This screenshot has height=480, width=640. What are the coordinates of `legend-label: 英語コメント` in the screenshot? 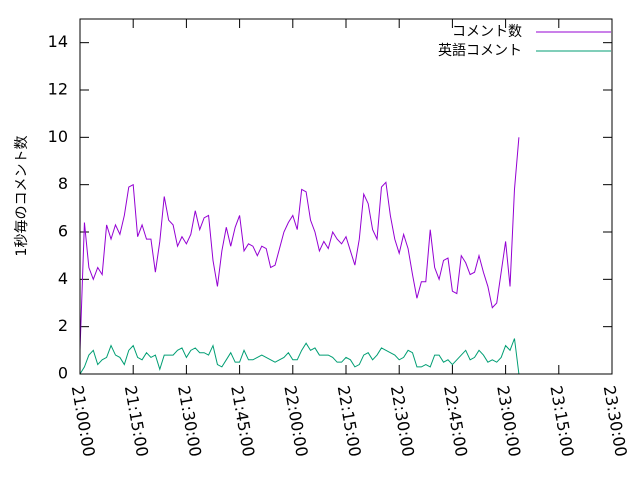 It's located at (480, 50).